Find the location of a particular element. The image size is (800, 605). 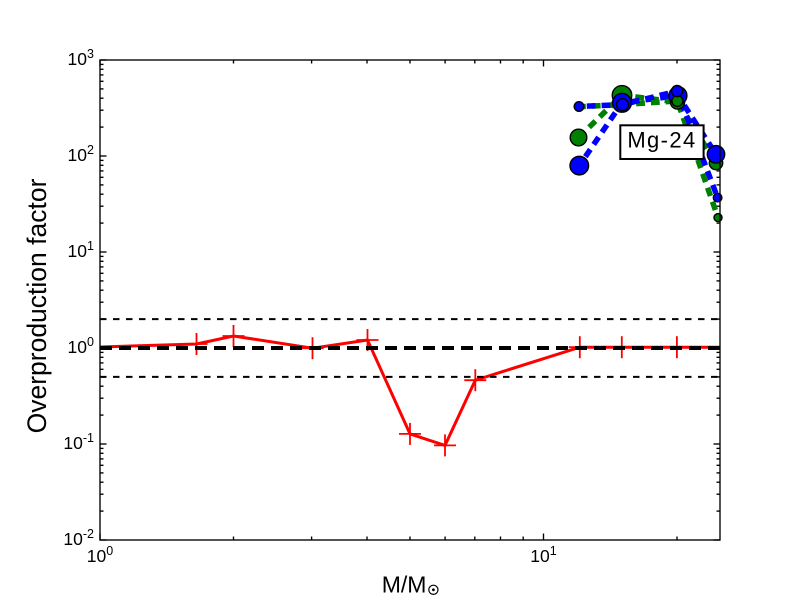

svg-text: M/M is located at coordinates (404, 584).